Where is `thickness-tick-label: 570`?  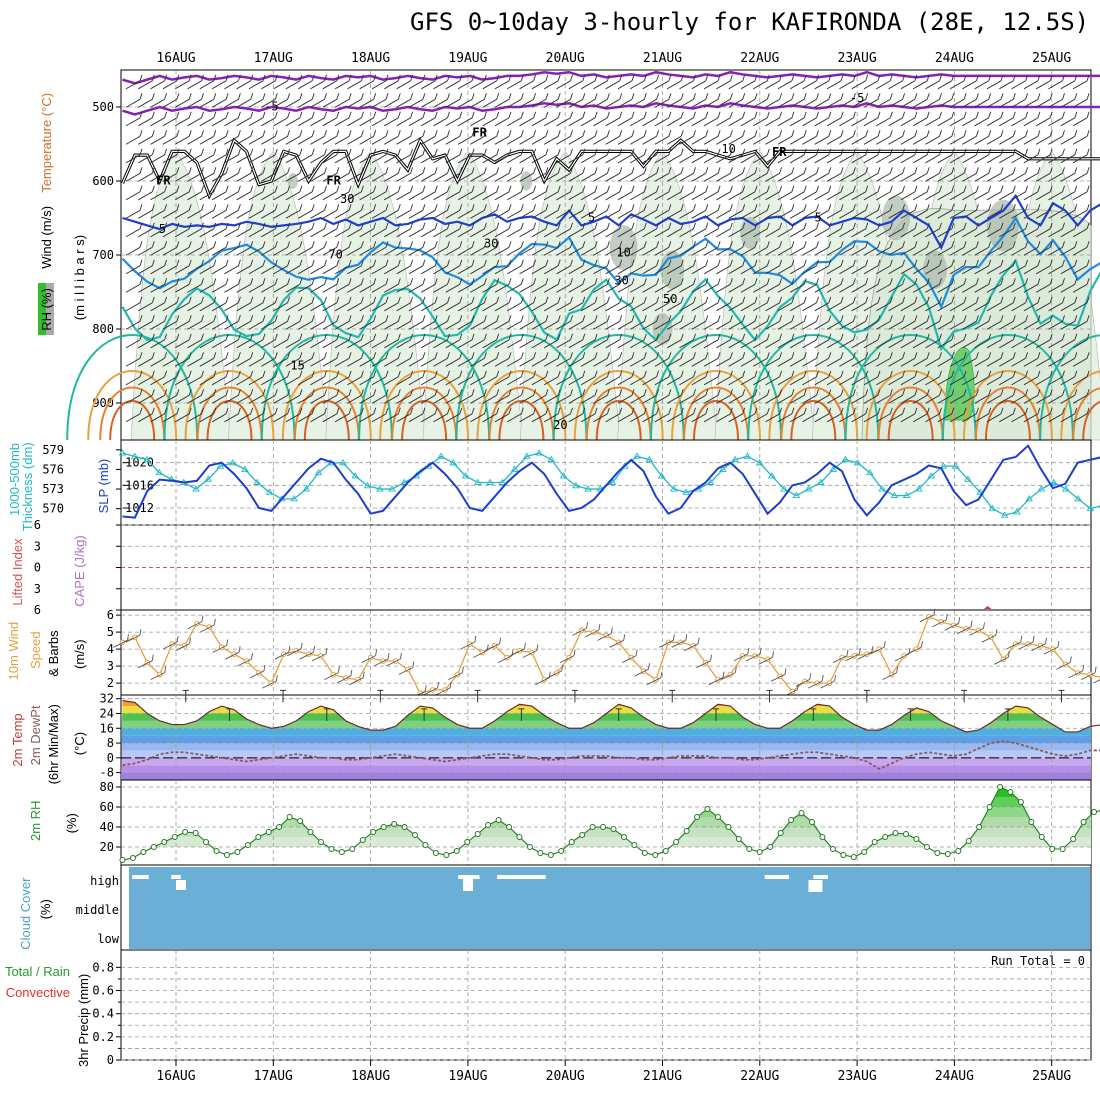 thickness-tick-label: 570 is located at coordinates (53, 509).